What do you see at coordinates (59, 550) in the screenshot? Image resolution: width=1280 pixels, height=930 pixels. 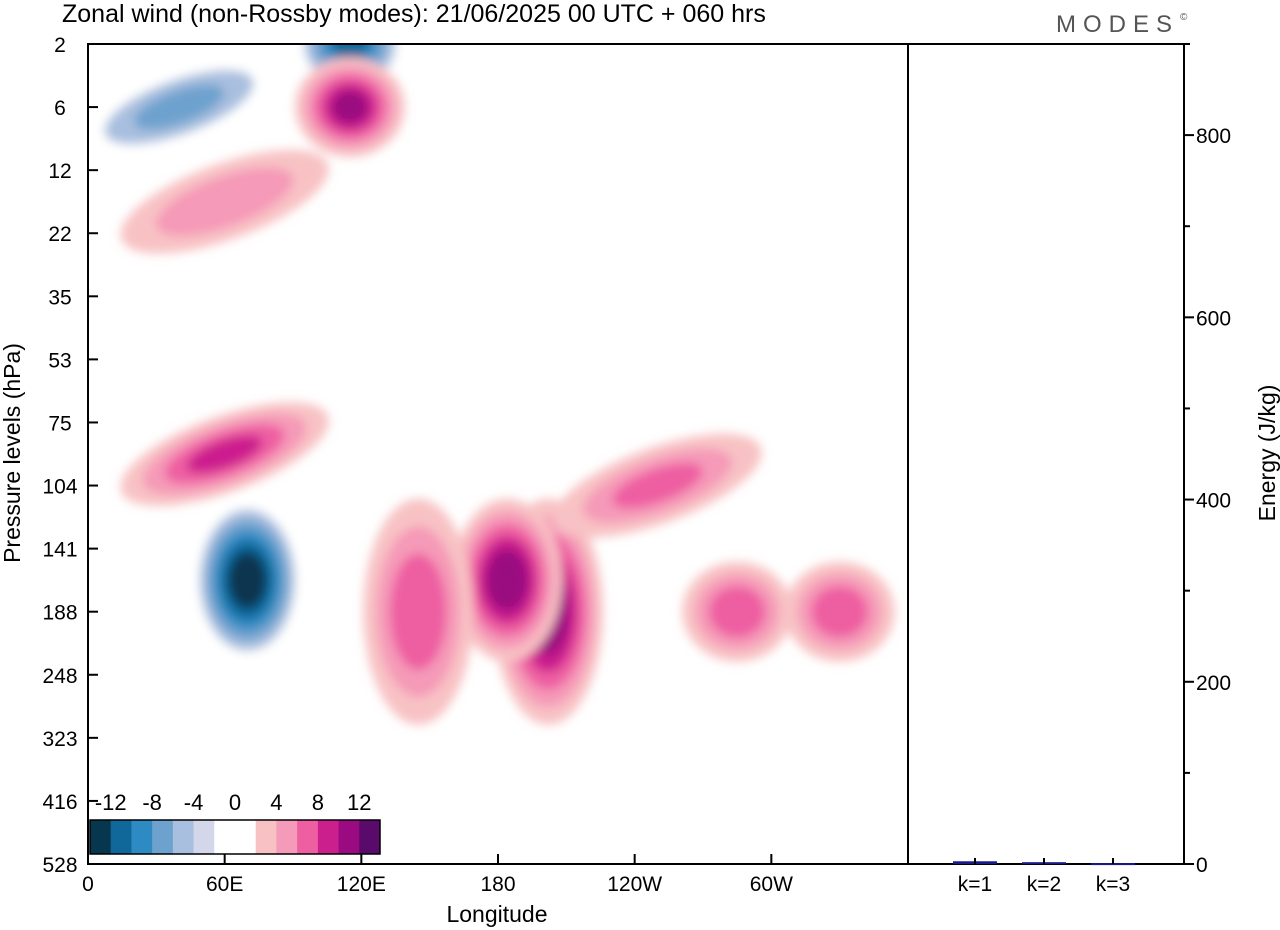 I see `y-tick-label: 141` at bounding box center [59, 550].